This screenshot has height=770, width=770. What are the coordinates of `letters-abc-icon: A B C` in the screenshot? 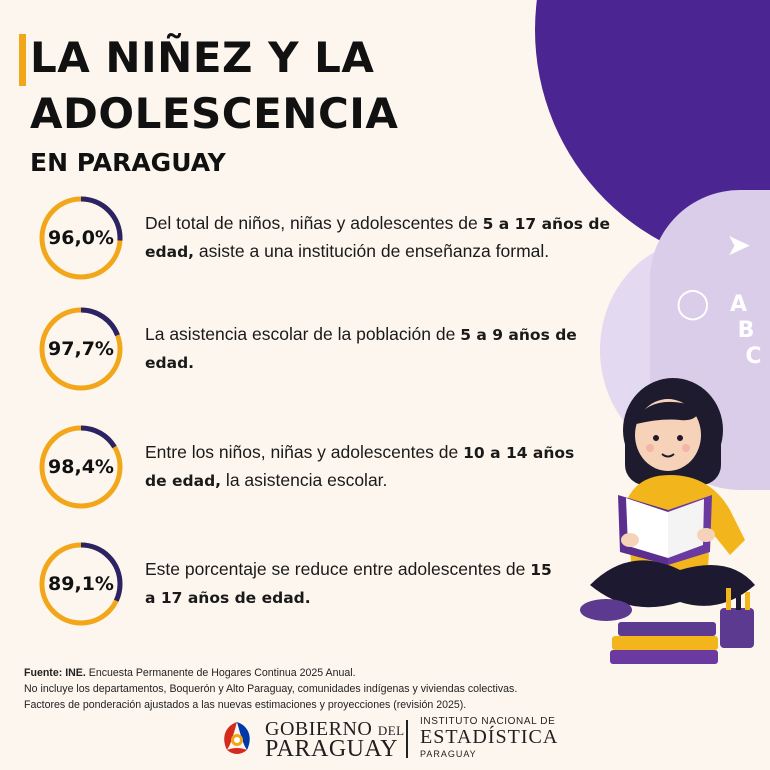 It's located at (746, 330).